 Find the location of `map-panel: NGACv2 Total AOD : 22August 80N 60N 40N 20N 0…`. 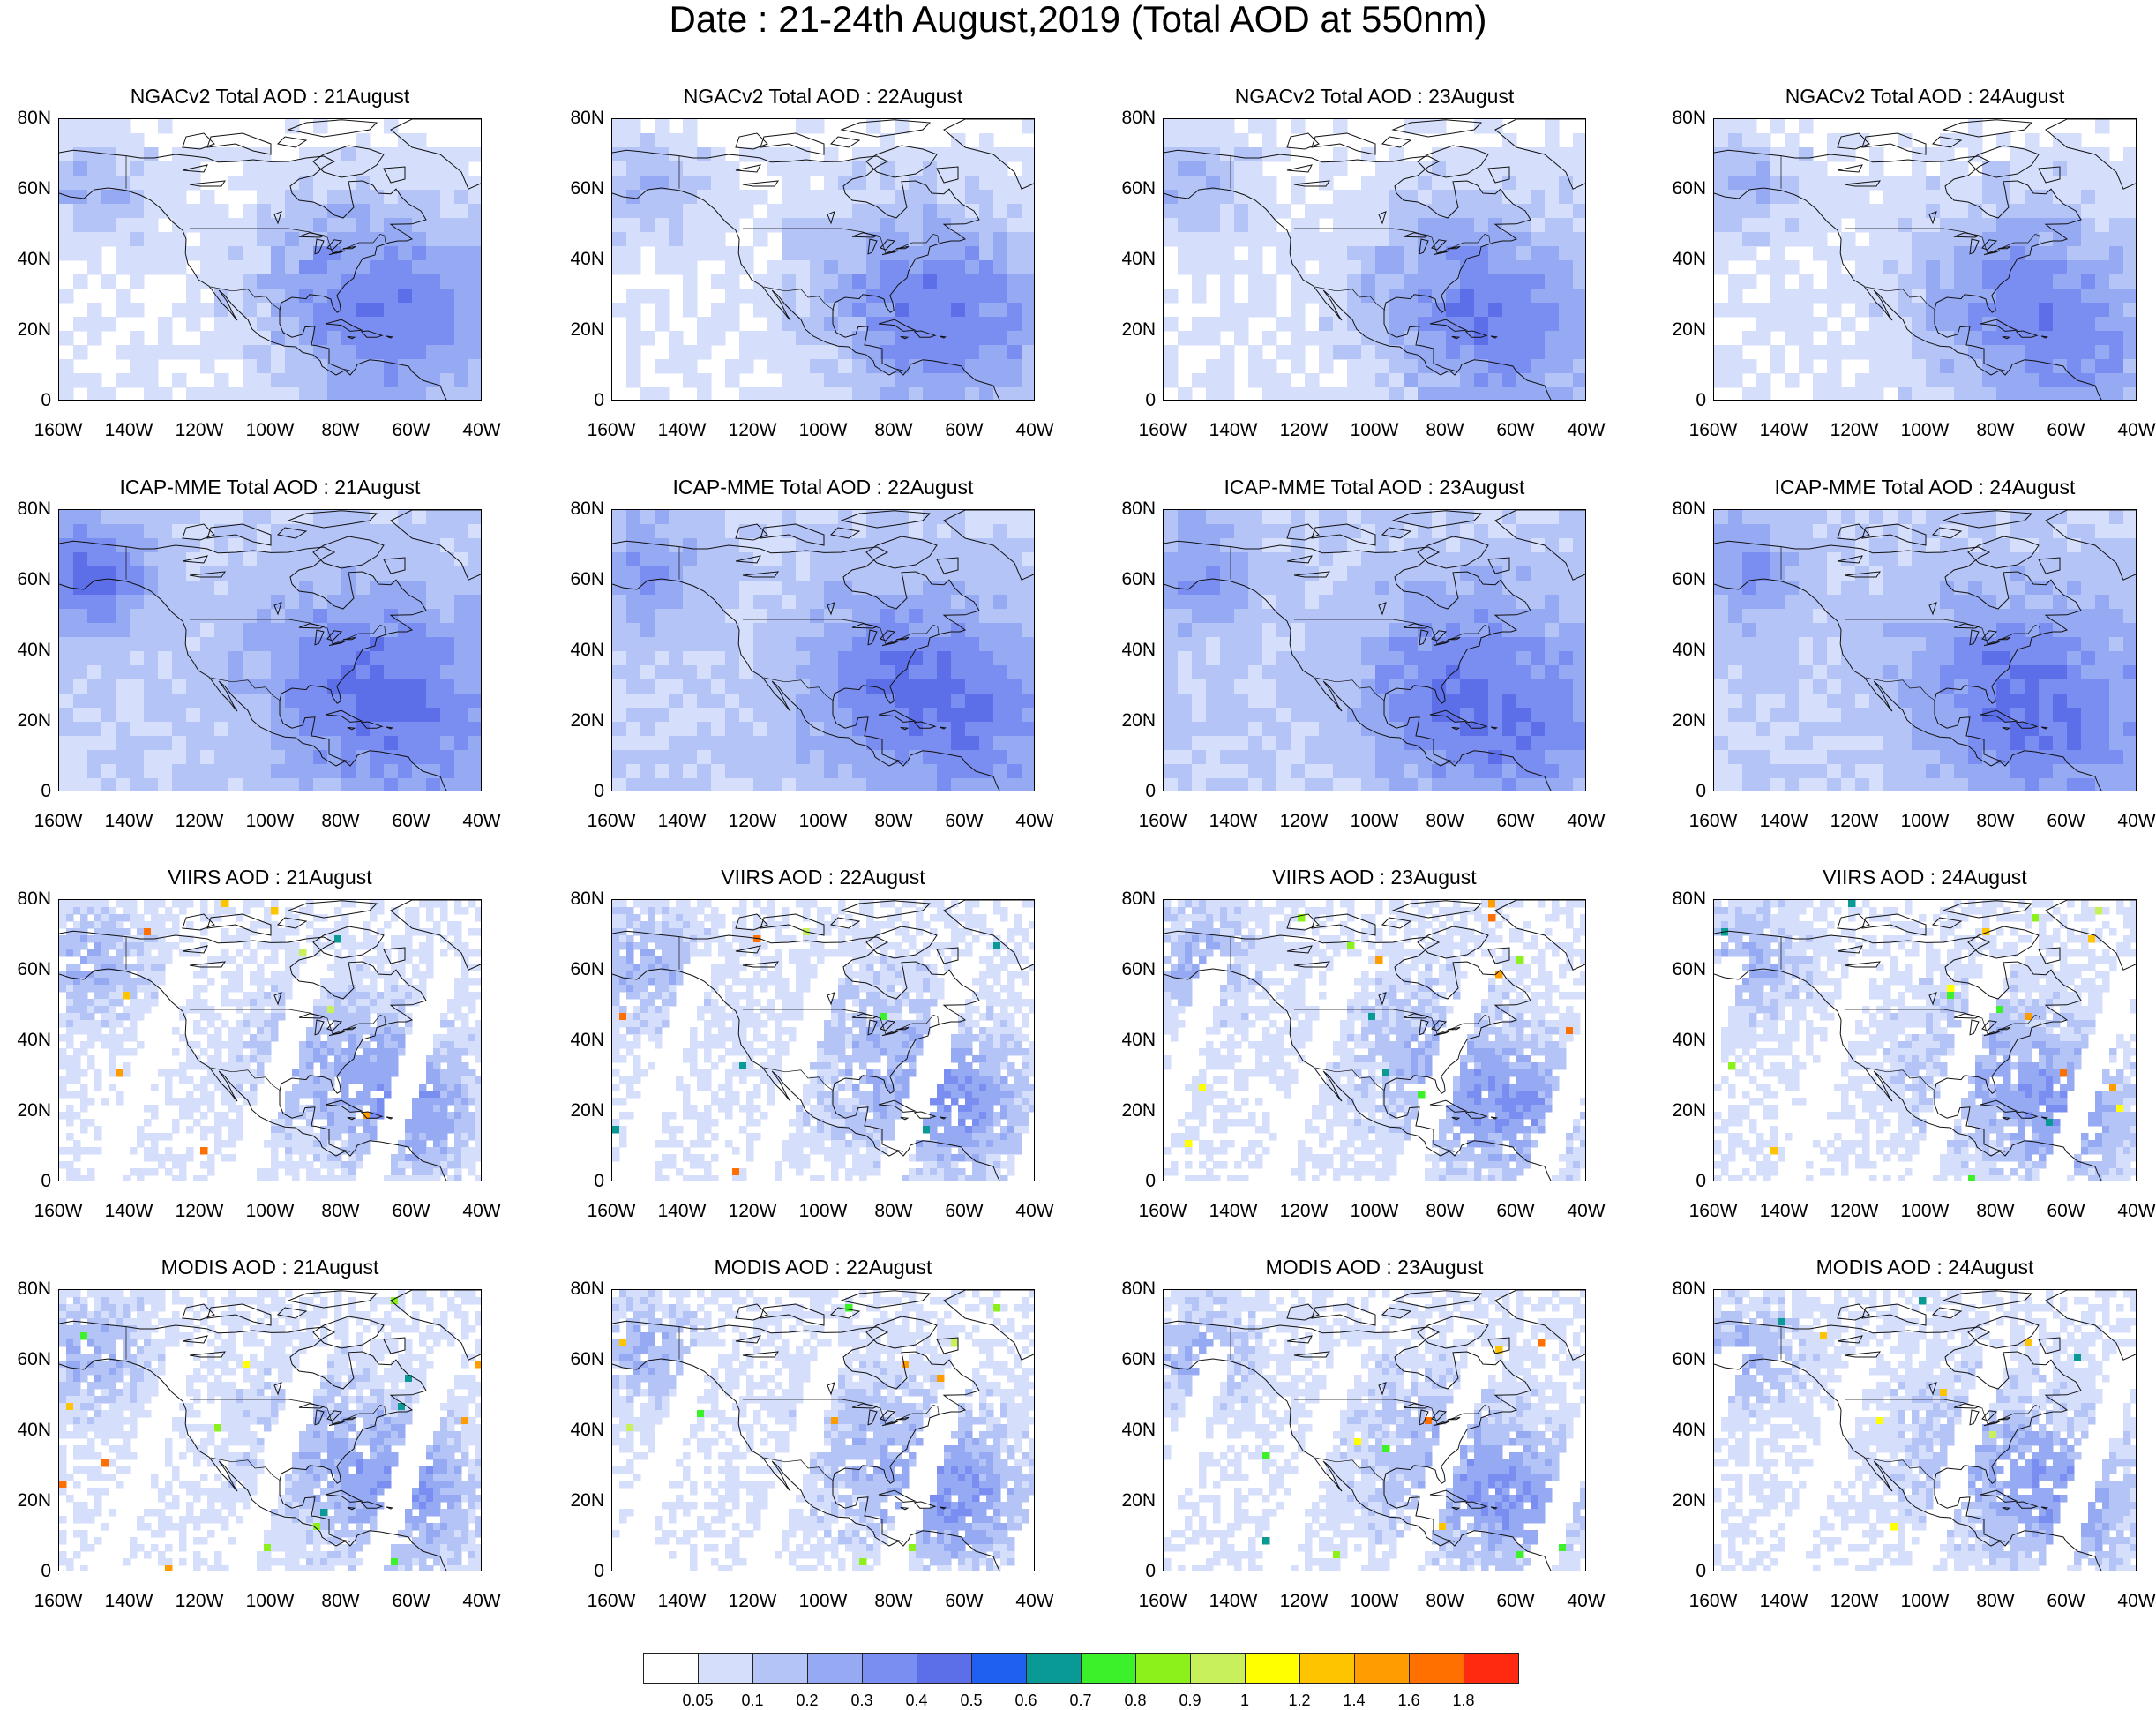

map-panel: NGACv2 Total AOD : 22August 80N 60N 40N 20N 0… is located at coordinates (811, 262).